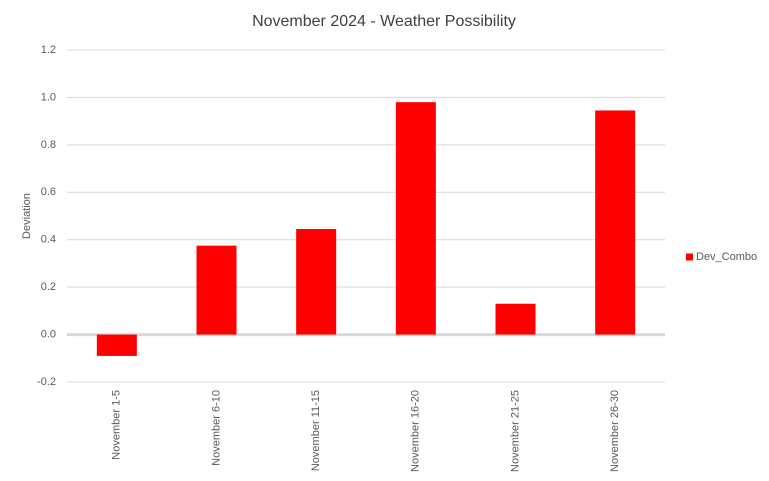 This screenshot has height=481, width=769. I want to click on x-tick-label: November 1-5, so click(117, 425).